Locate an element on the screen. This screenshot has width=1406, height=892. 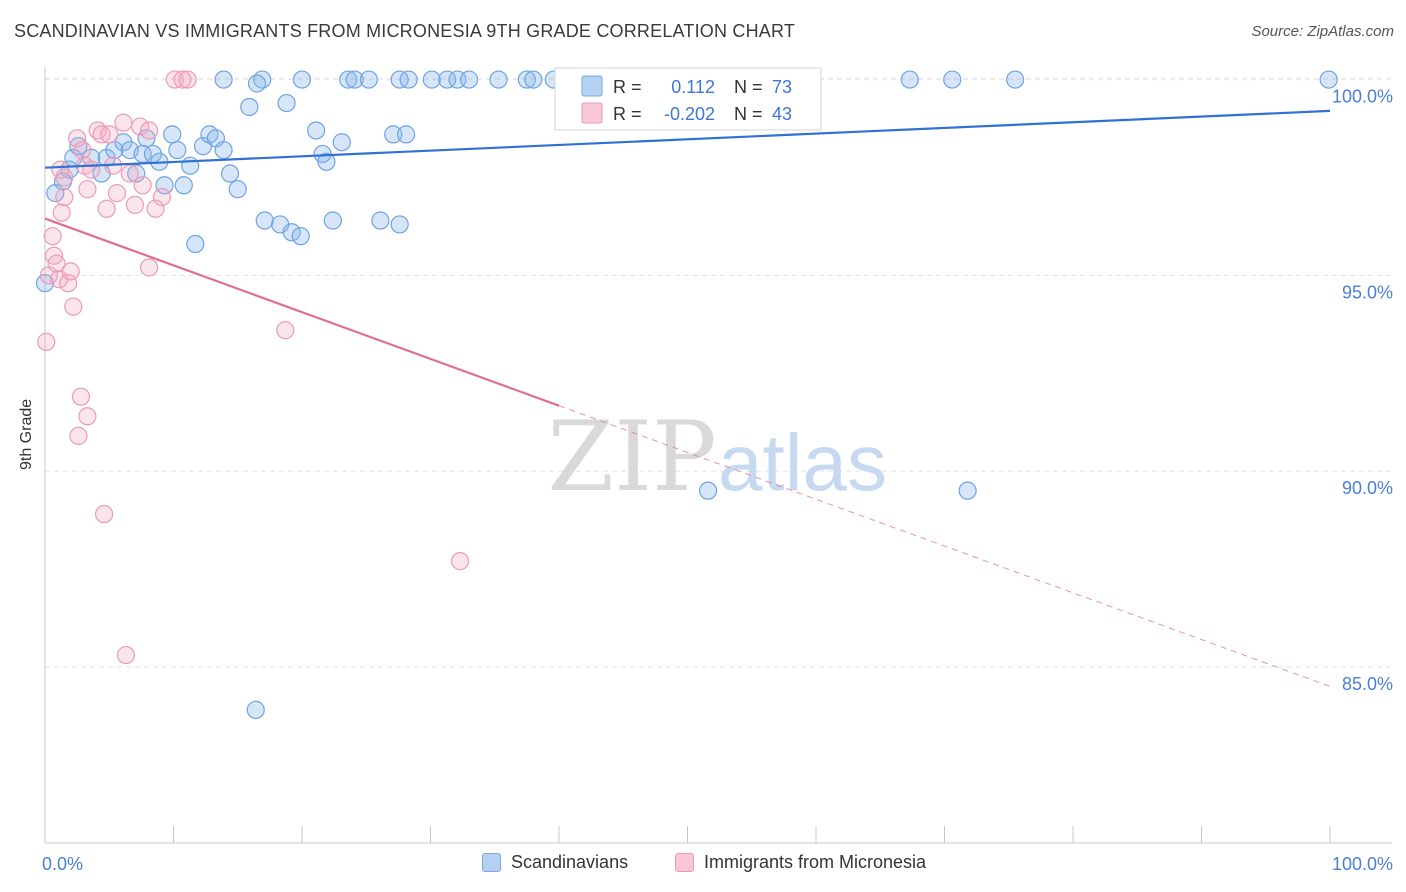
legend-swatch-pink is located at coordinates (684, 862).